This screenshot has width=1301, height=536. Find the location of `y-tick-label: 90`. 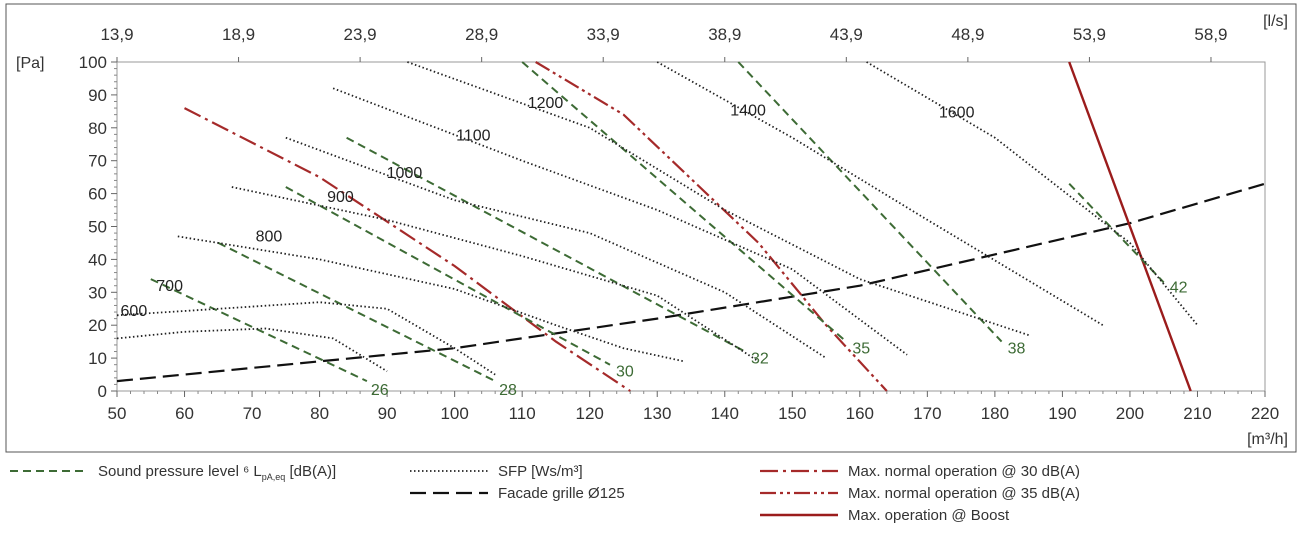

y-tick-label: 90 is located at coordinates (97, 95).